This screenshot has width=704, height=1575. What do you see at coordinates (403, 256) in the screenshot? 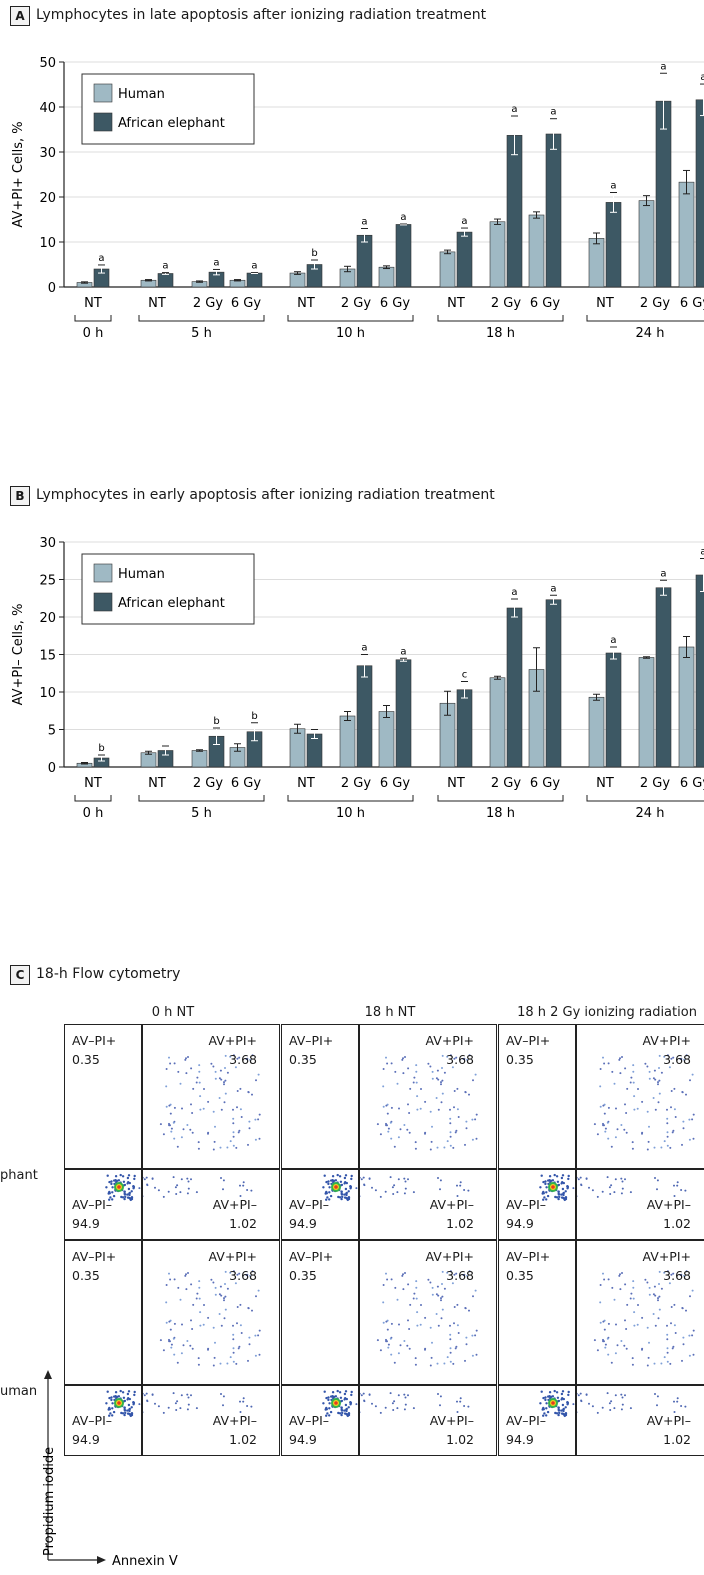
I see `elephant-bar` at bounding box center [403, 256].